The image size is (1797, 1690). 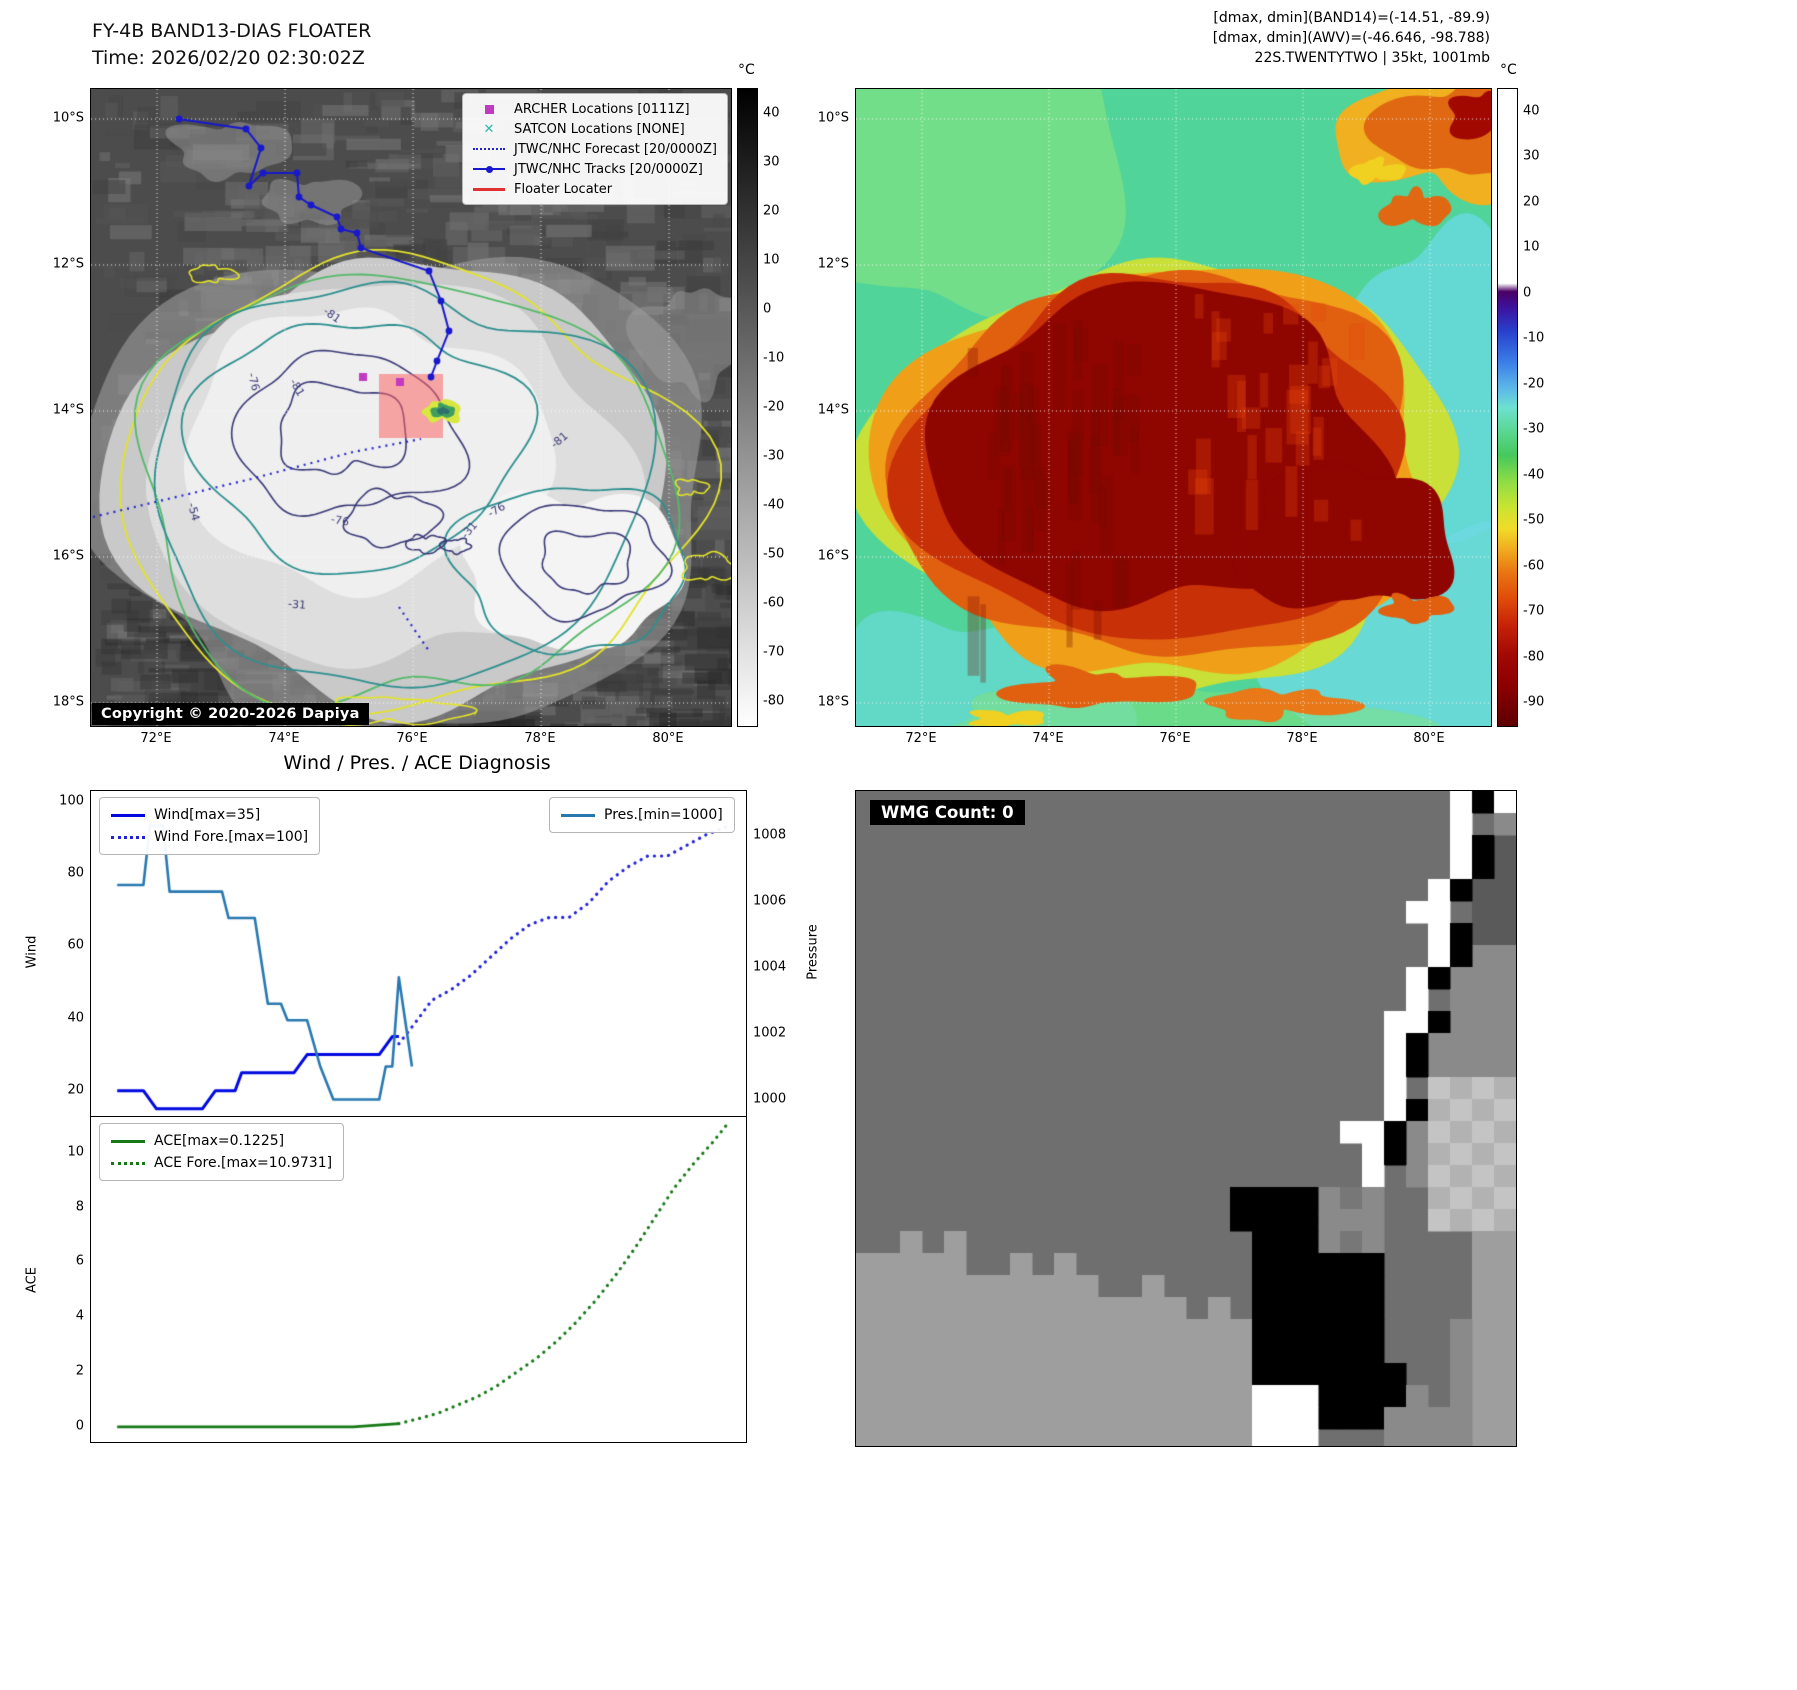 I want to click on forecast-line-icon, so click(x=489, y=149).